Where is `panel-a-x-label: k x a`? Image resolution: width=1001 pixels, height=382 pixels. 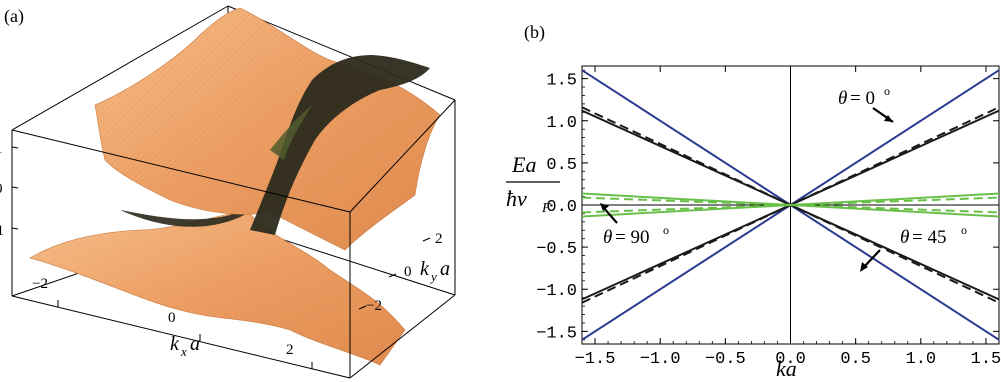 panel-a-x-label: k x a is located at coordinates (185, 346).